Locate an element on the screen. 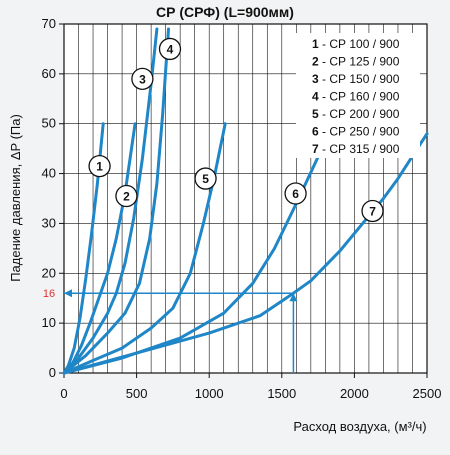 The image size is (450, 455). reading-value-label: 16 is located at coordinates (49, 294).